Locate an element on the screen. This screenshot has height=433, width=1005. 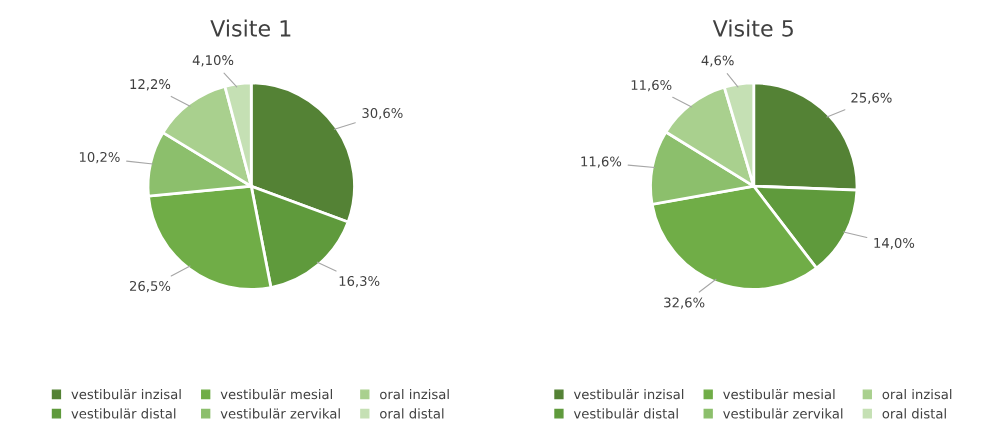
data-label: 10,2% is located at coordinates (99, 157).